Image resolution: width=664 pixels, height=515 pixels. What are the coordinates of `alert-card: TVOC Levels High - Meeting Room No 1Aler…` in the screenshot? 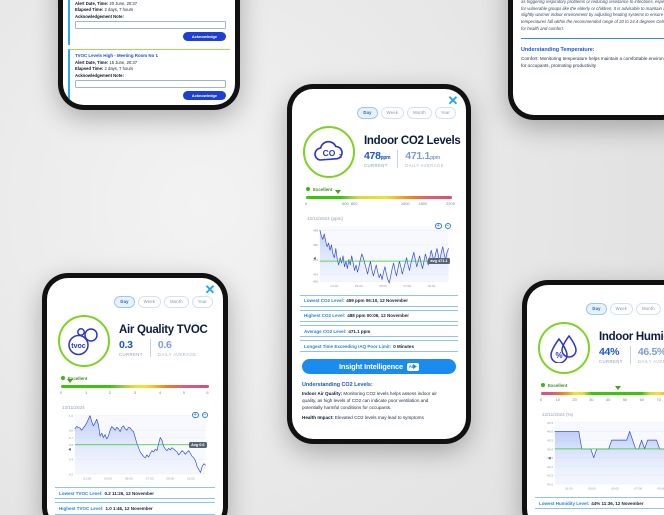 It's located at (149, 23).